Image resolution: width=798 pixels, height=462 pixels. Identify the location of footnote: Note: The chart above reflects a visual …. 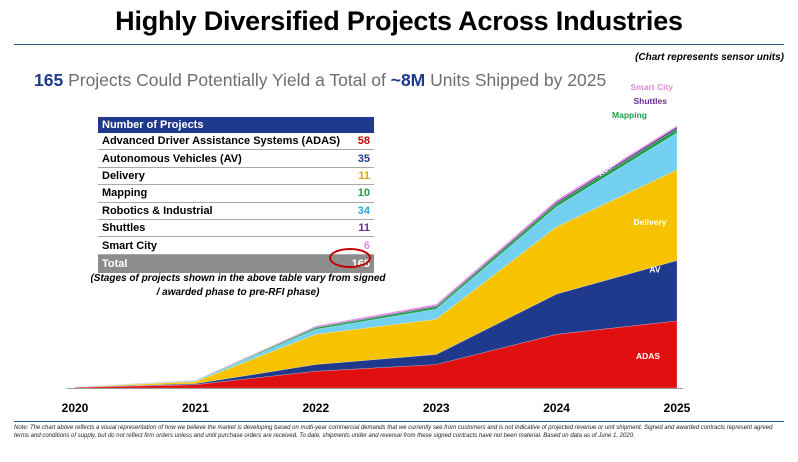
(393, 432).